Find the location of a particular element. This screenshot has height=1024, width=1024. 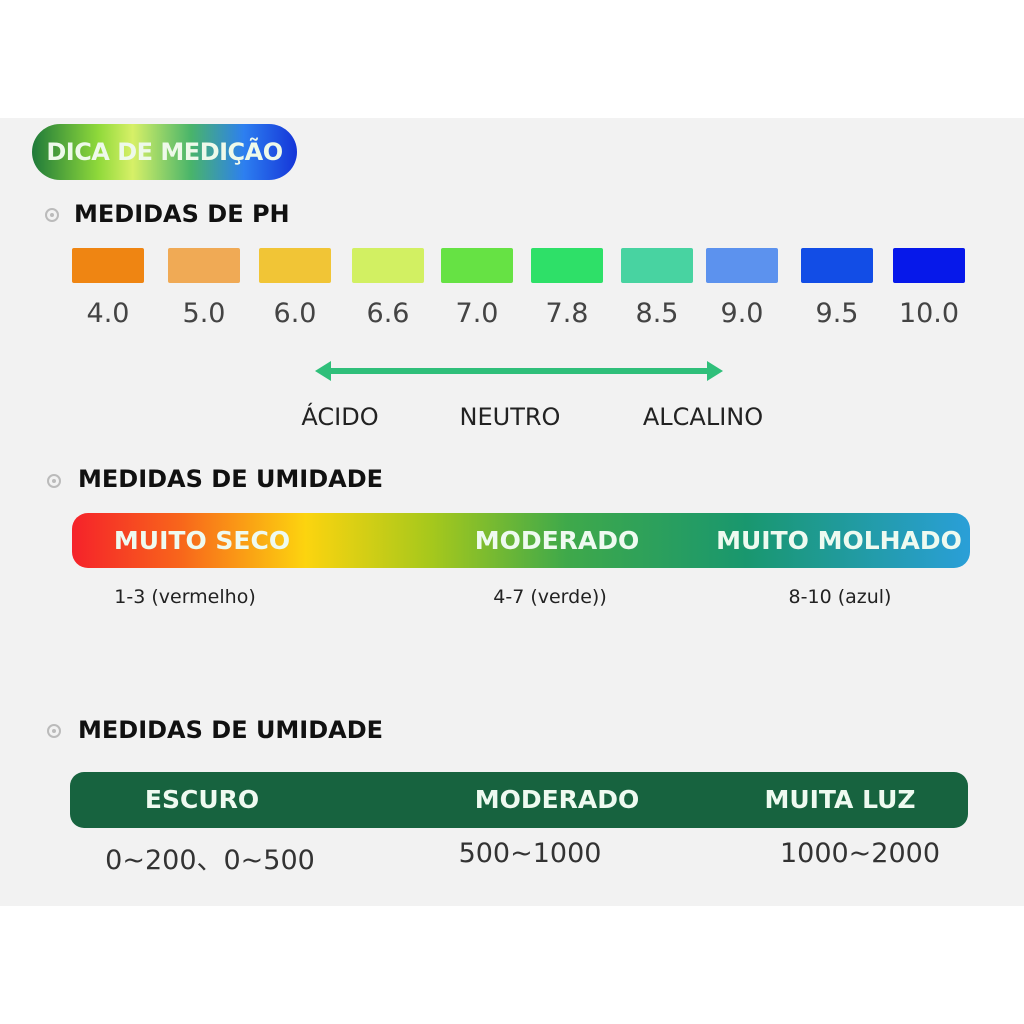

humidity-gradient-bar: MUITO SECO MODERADO MUITO MOLHADO is located at coordinates (521, 540).